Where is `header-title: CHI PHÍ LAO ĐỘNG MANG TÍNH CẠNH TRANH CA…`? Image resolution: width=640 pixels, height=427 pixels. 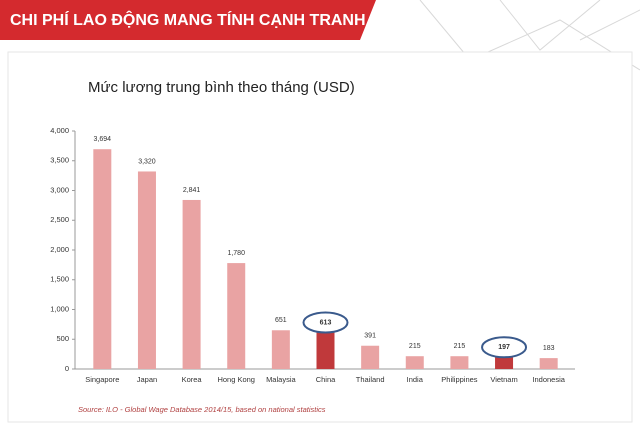
header-title: CHI PHÍ LAO ĐỘNG MANG TÍNH CẠNH TRANH CA… is located at coordinates (208, 19).